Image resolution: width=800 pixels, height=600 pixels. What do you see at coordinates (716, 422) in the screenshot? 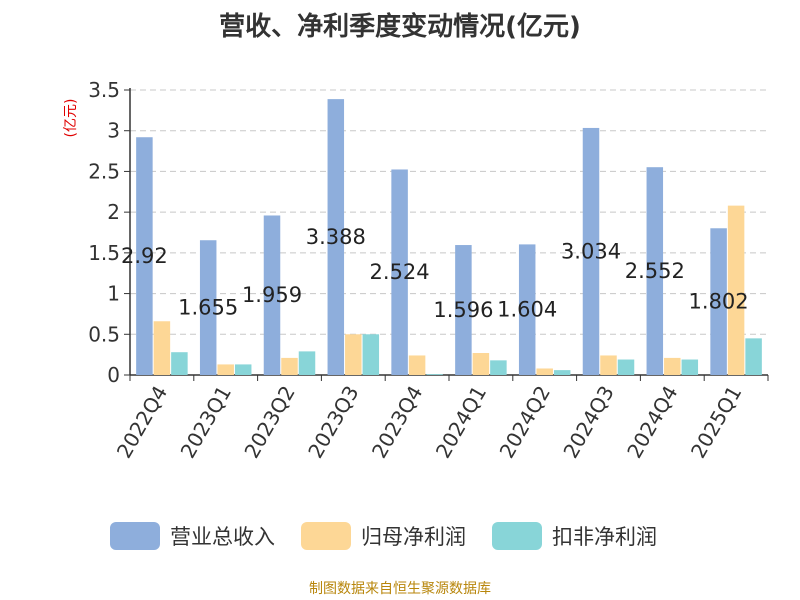
I see `x-tick-label: 2025Q1` at bounding box center [716, 422].